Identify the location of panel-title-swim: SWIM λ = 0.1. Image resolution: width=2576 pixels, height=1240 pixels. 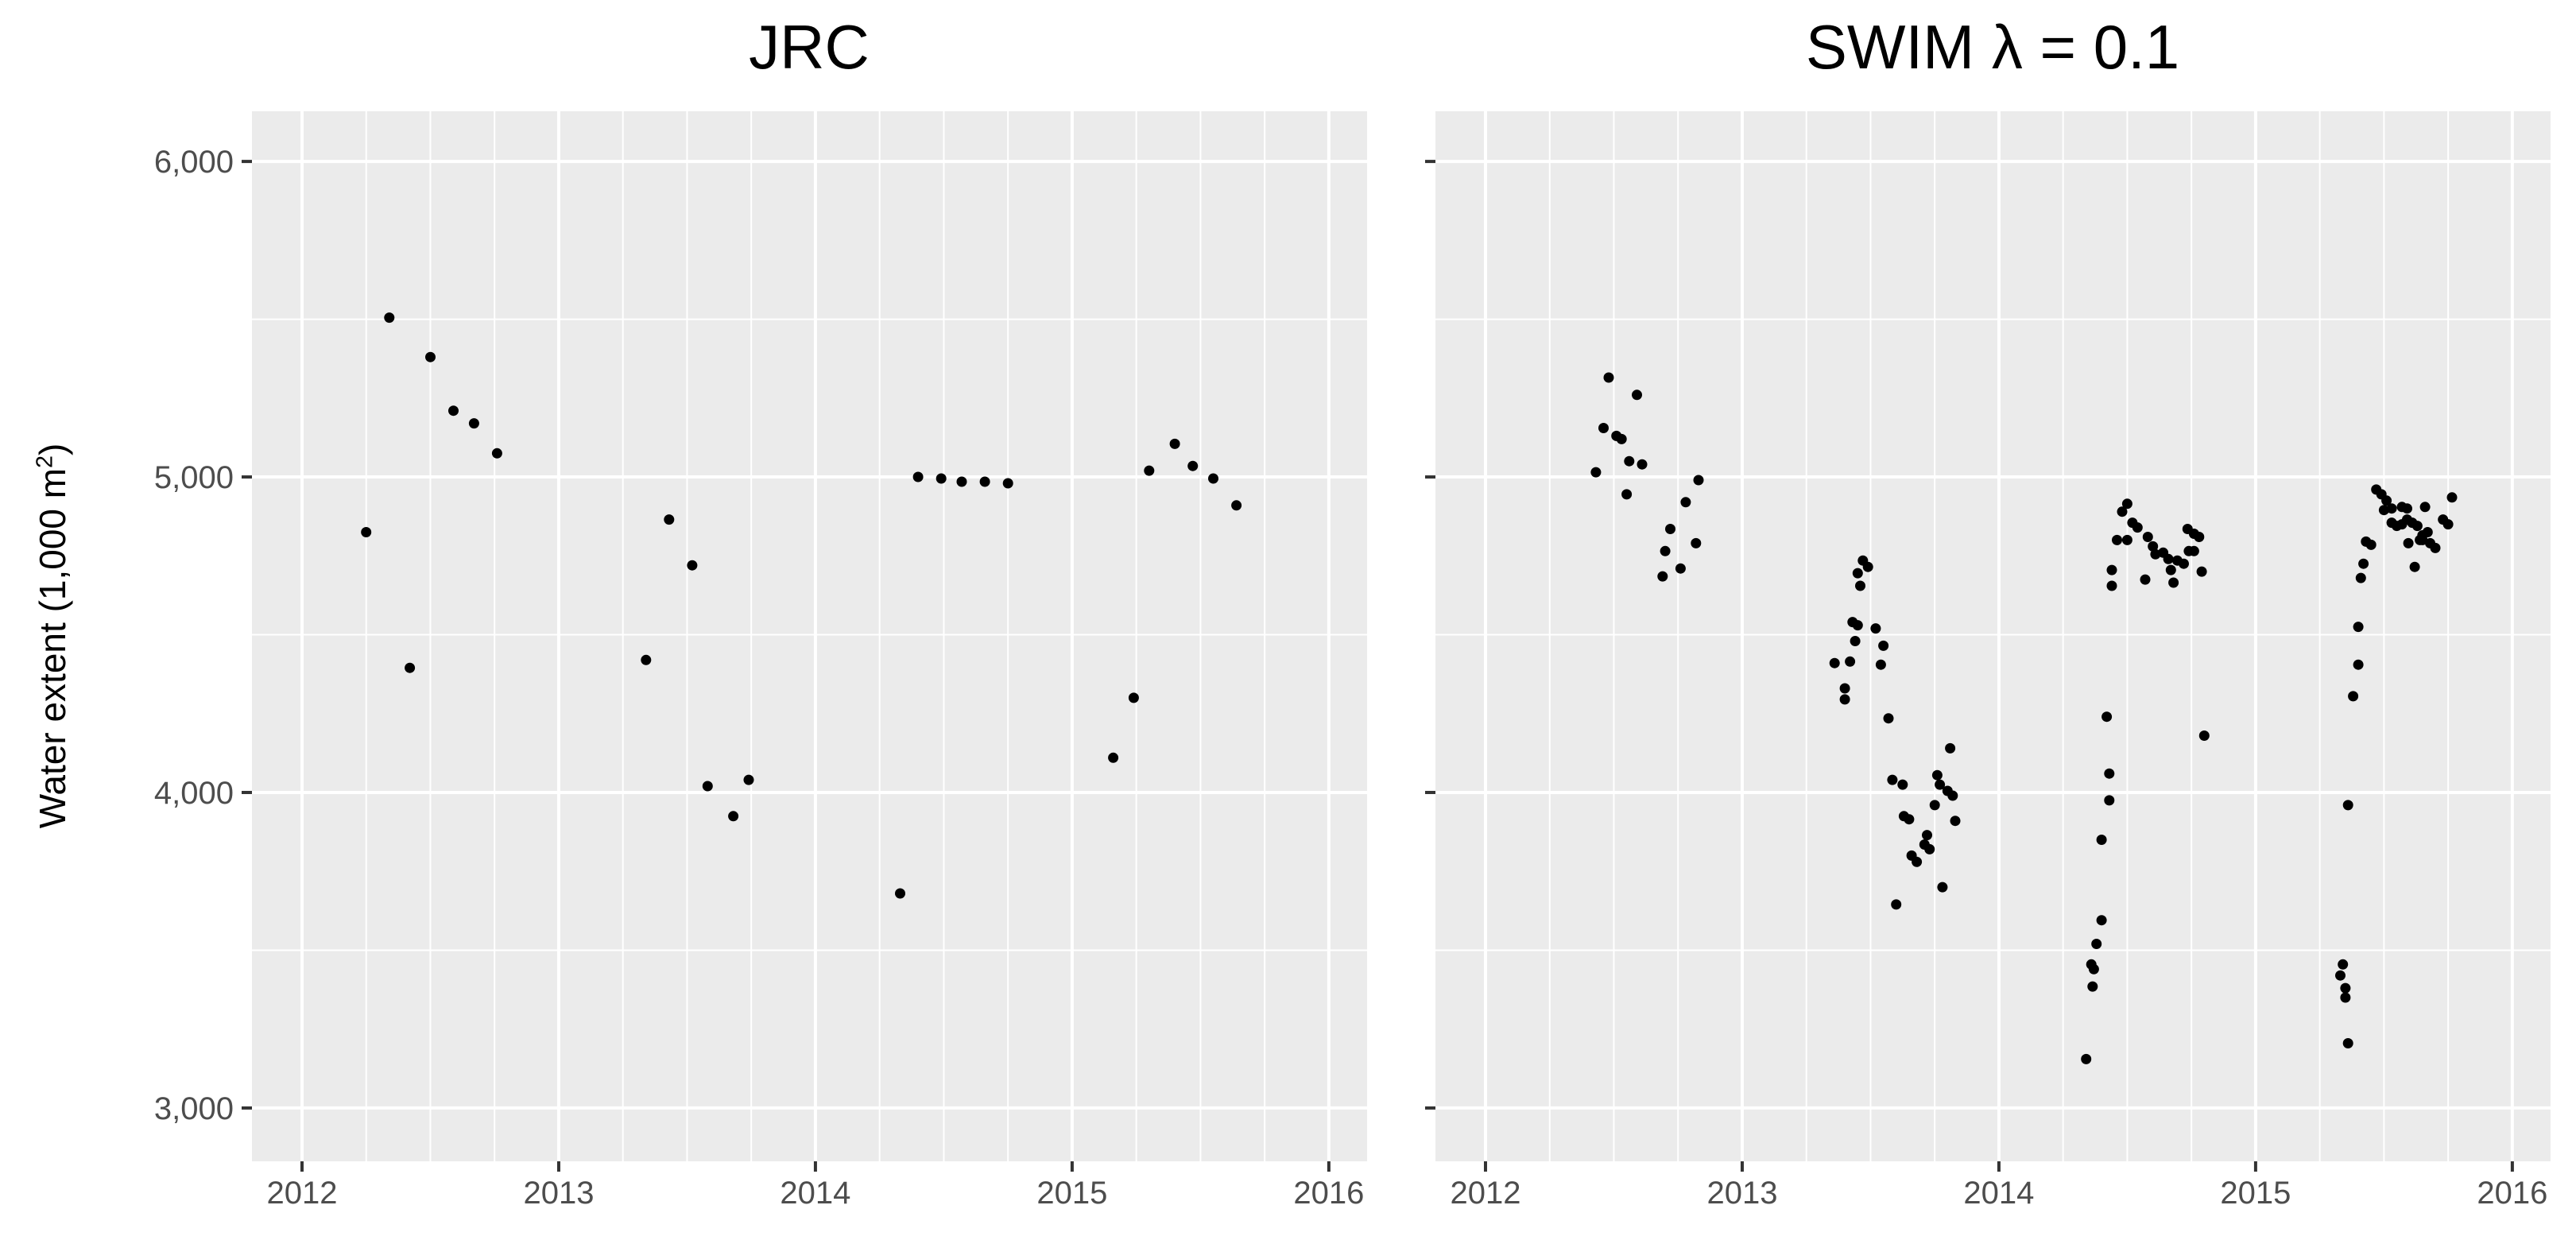
(1992, 47).